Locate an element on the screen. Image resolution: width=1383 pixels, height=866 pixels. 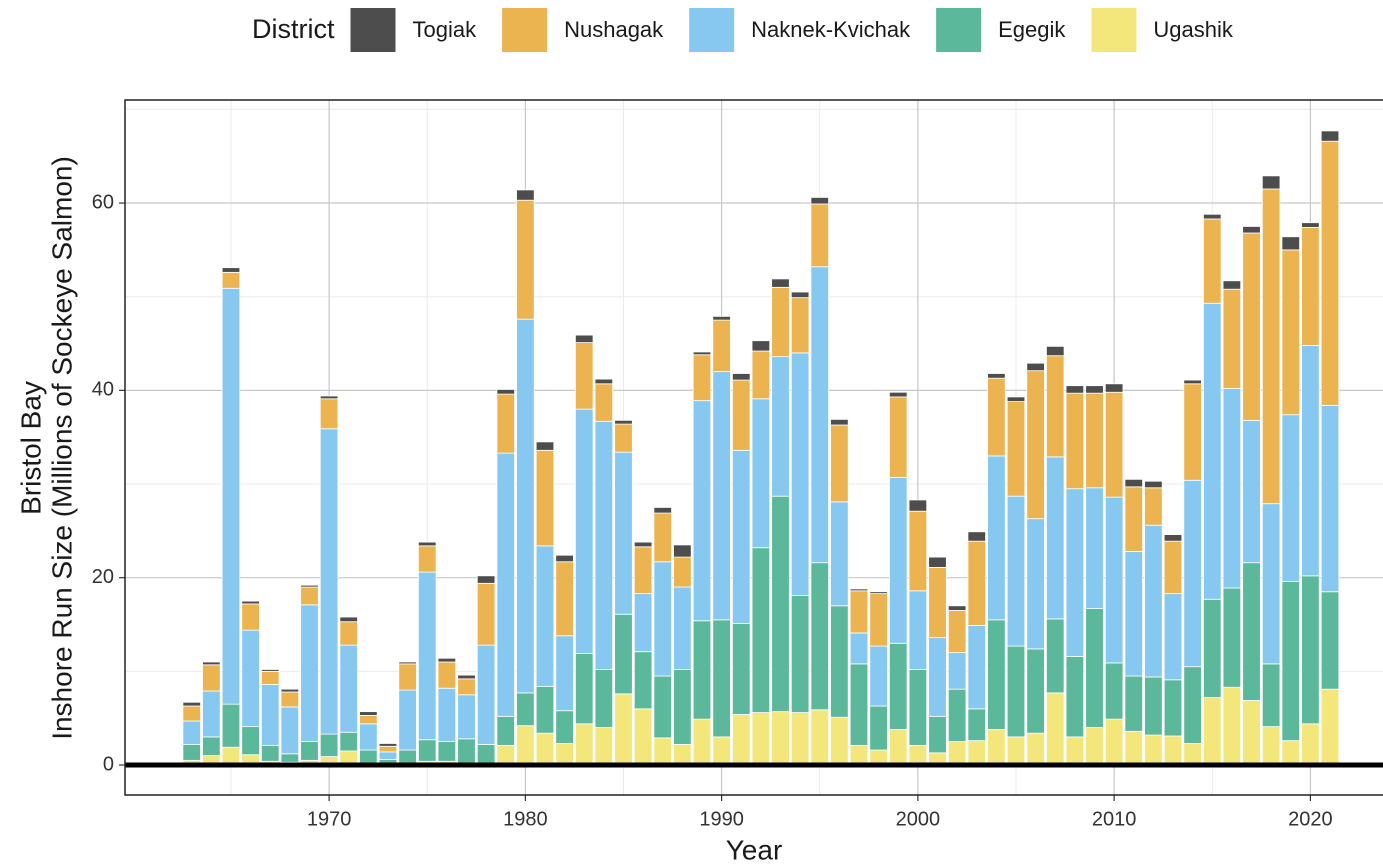
legend-label: Togiak is located at coordinates (445, 29).